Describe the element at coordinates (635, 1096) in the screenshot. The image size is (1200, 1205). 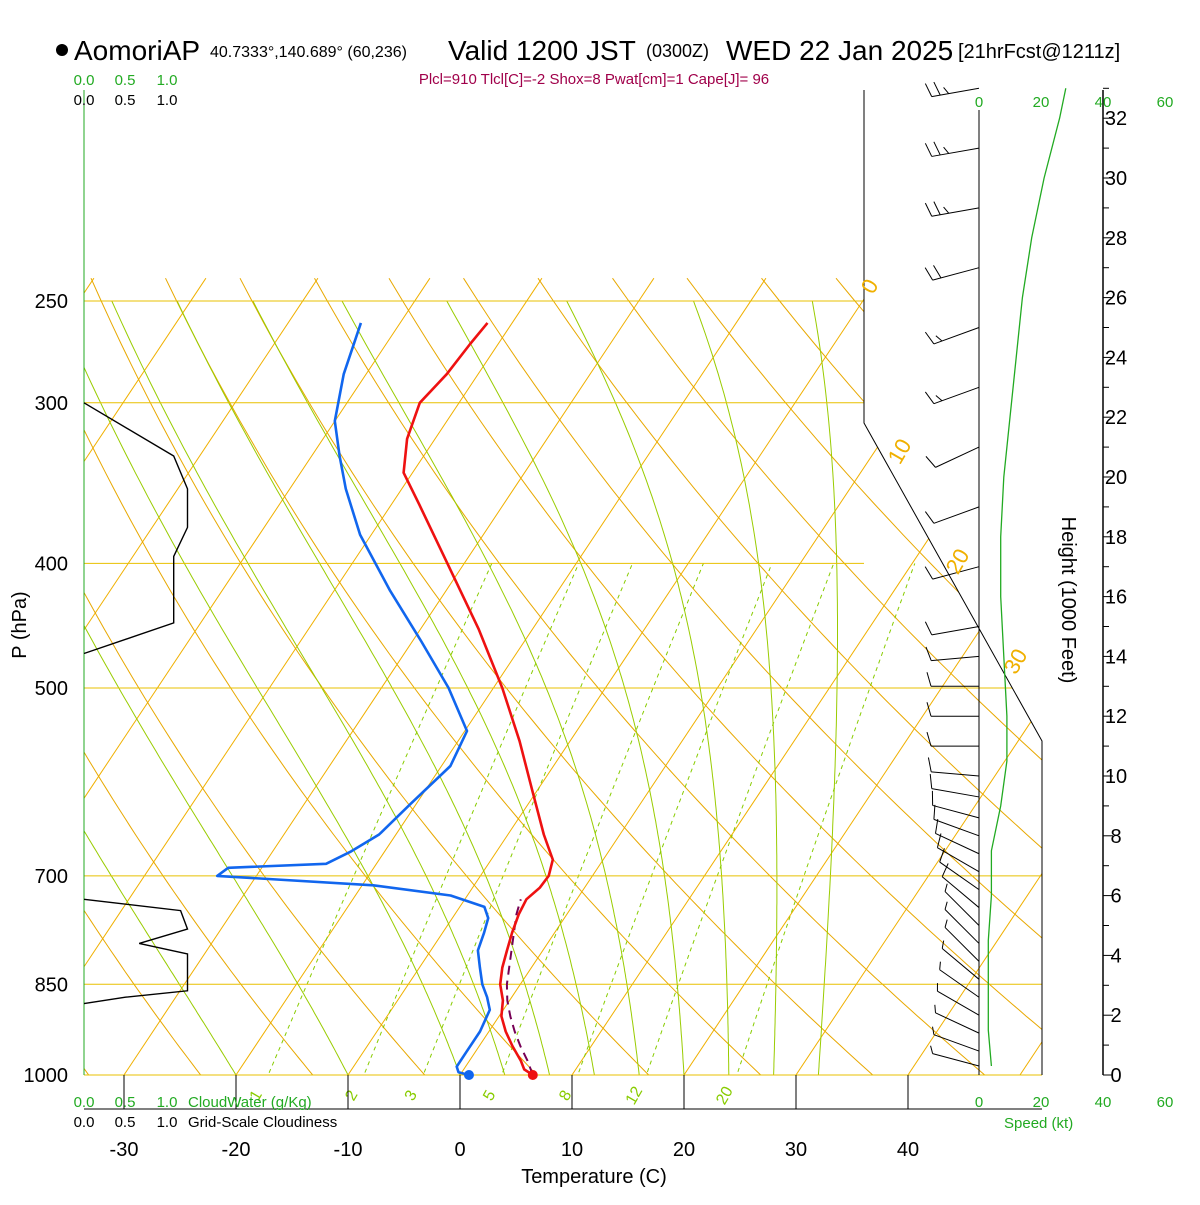
I see `mixing-ratio-label: 12` at that location.